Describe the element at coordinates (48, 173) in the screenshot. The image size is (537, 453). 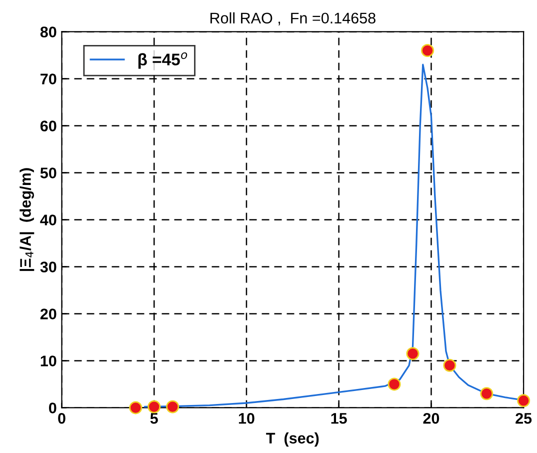
I see `y-tick-label: 50` at that location.